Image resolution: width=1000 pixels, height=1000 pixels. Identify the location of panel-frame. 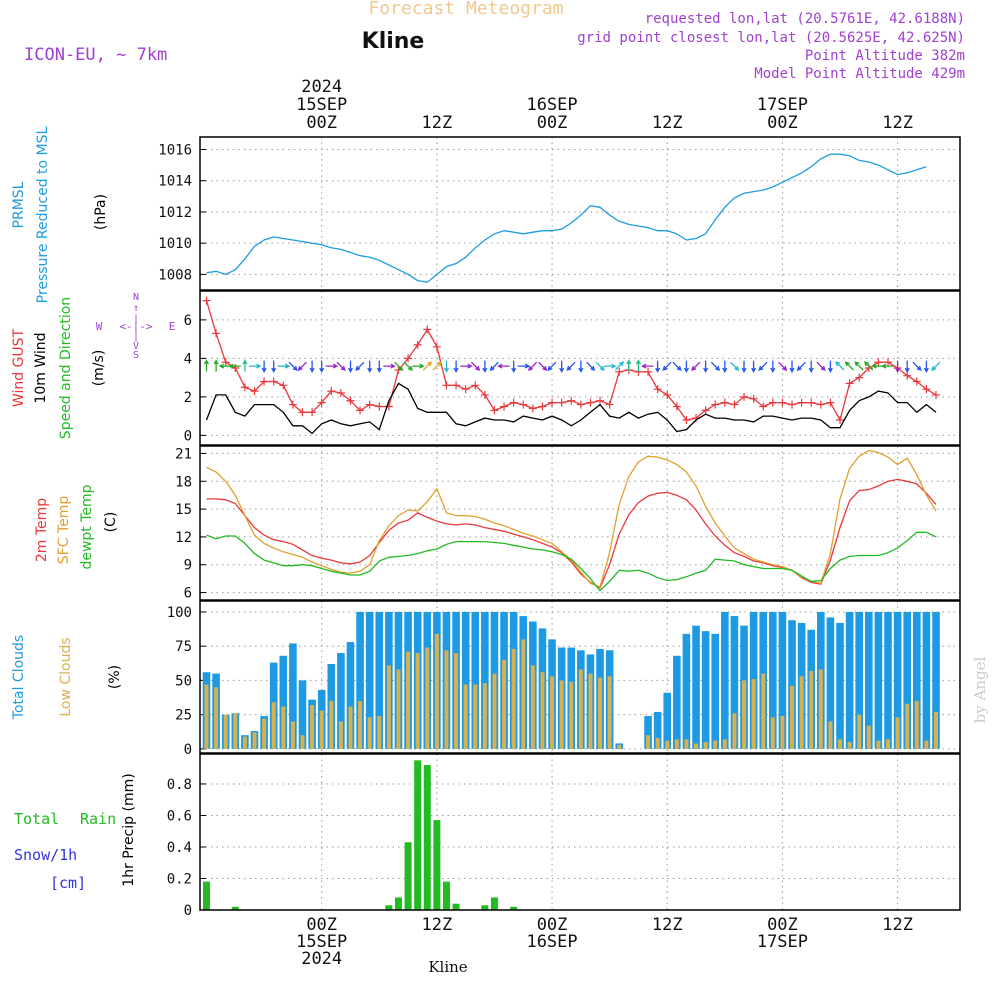
(580, 368).